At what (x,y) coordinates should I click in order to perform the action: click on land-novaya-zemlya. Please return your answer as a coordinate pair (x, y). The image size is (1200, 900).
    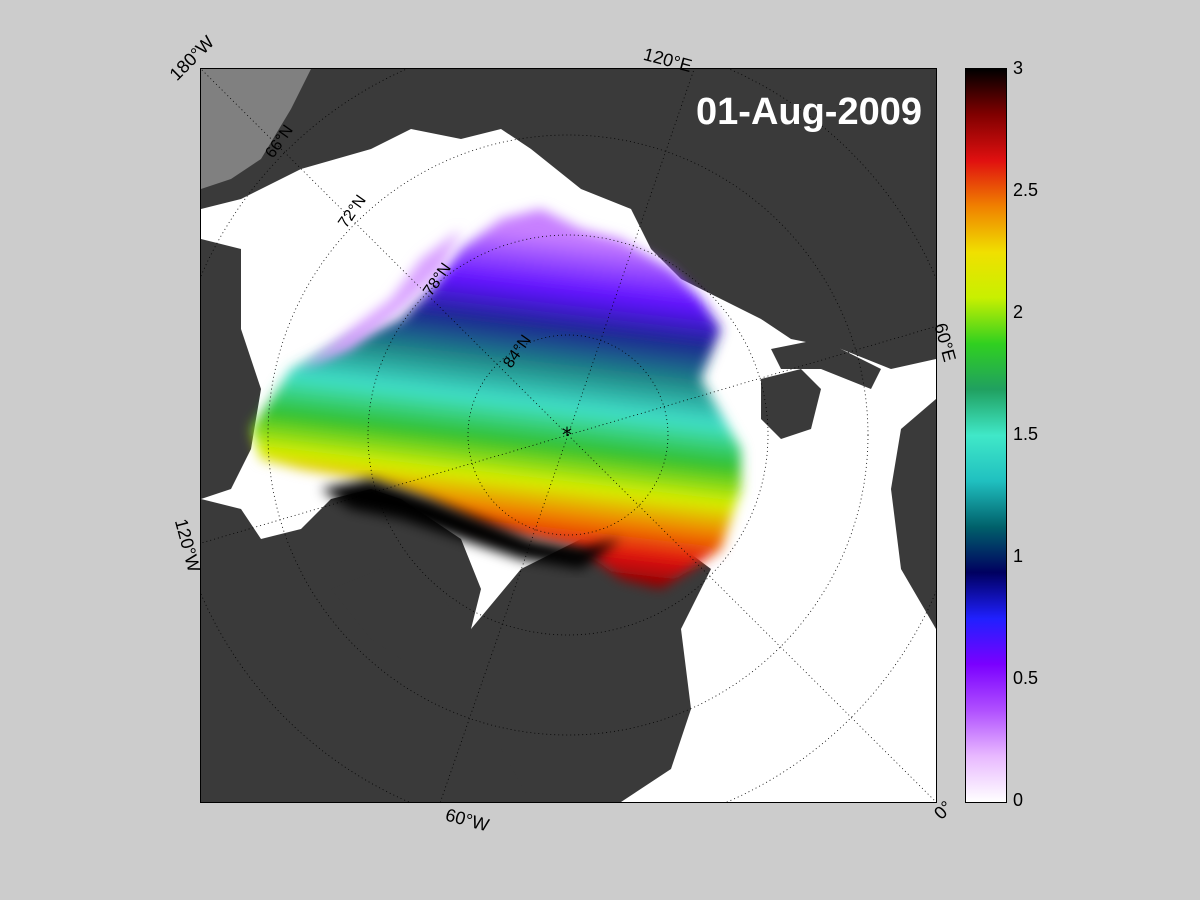
    Looking at the image, I should click on (826, 364).